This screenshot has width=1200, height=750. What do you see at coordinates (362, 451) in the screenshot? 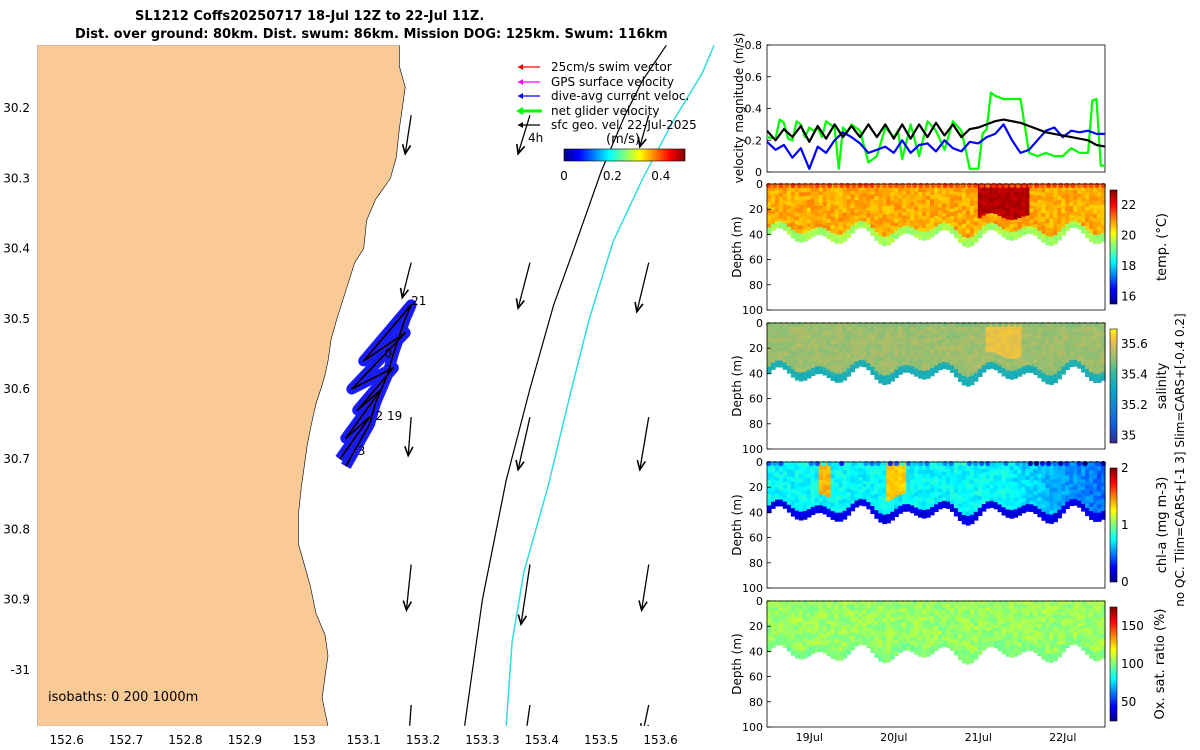
I see `day-label-3: 3` at bounding box center [362, 451].